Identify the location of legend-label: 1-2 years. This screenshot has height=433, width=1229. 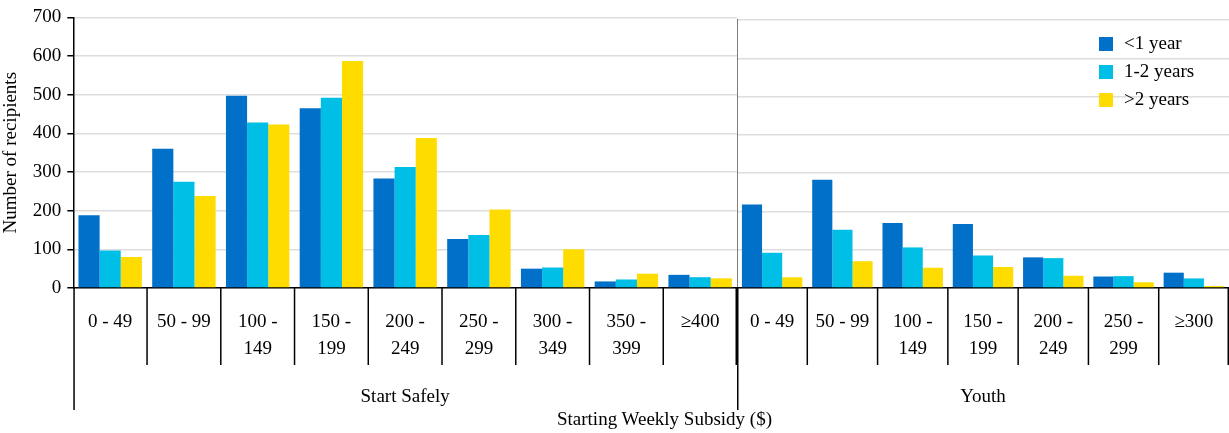
(1159, 70).